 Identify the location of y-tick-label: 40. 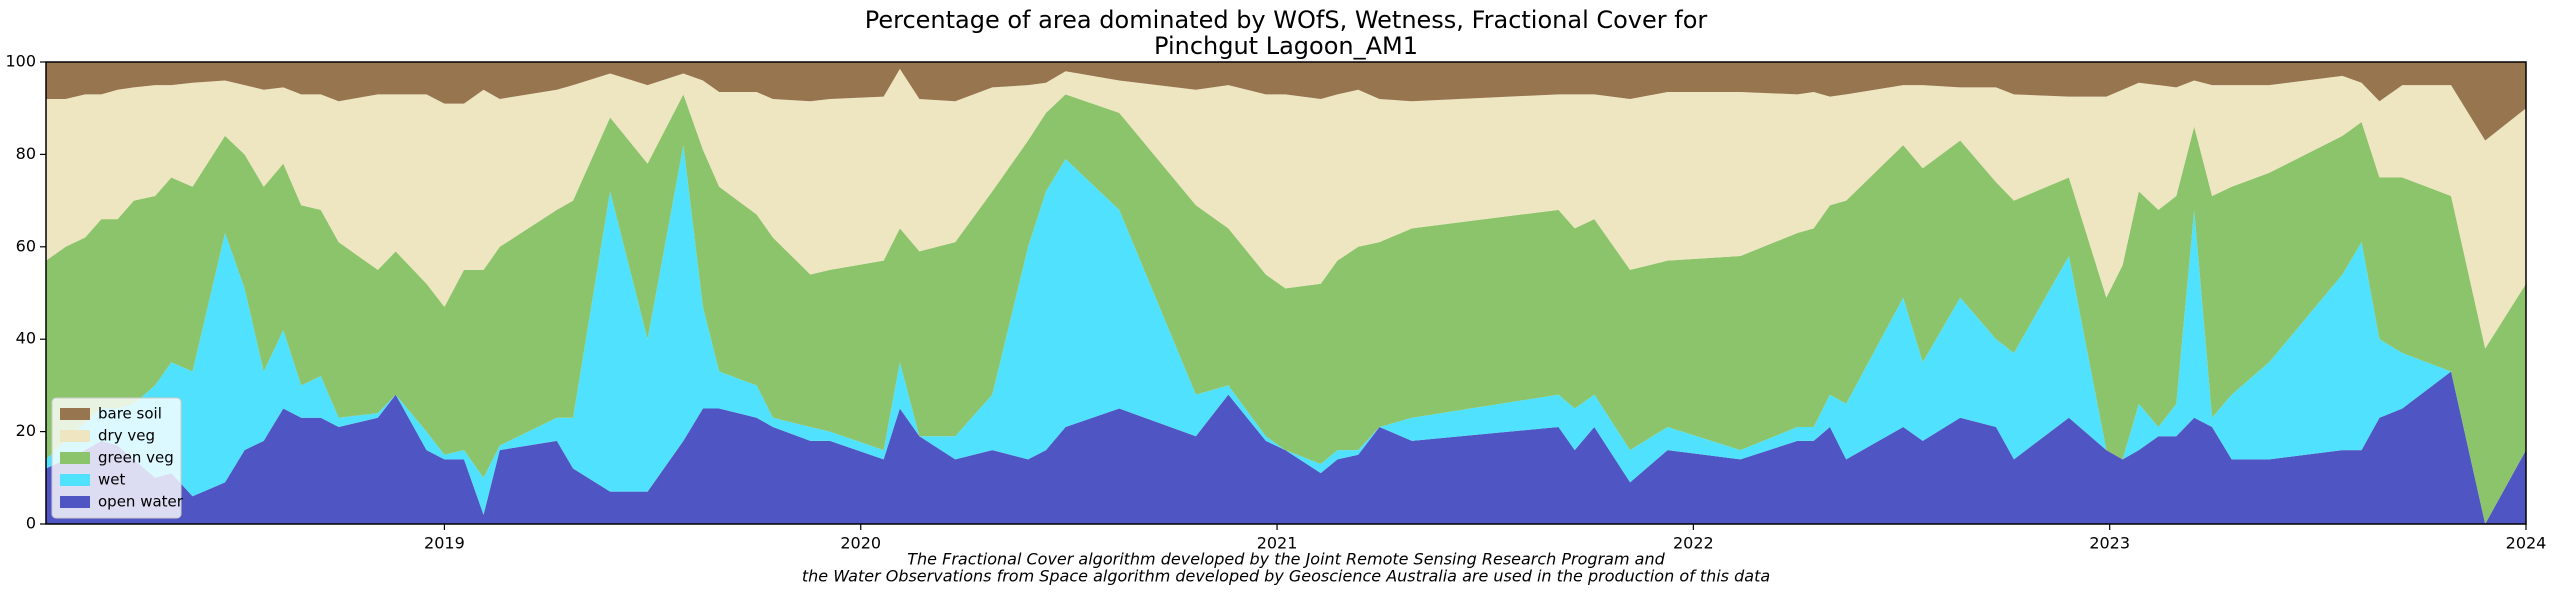
(26, 338).